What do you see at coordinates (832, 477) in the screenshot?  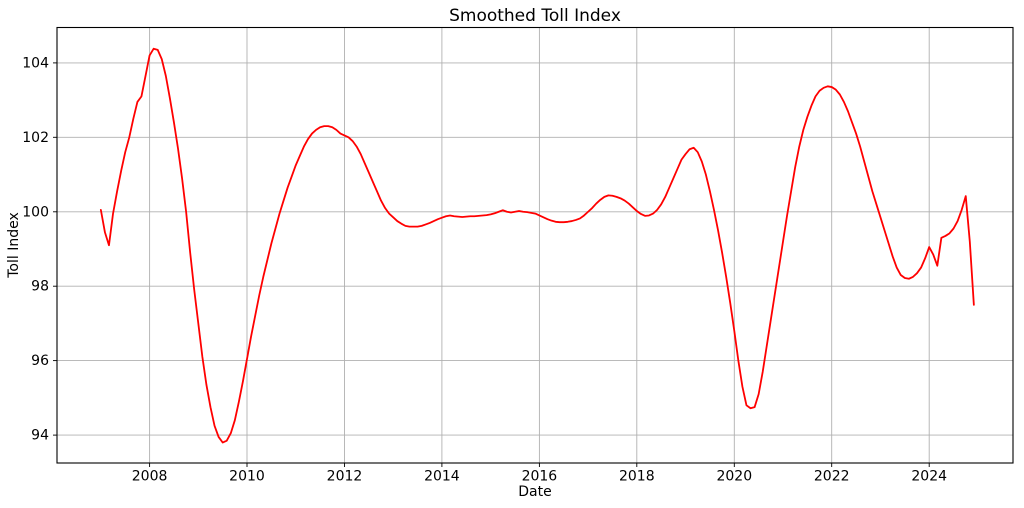 I see `x-tick-label: 2022` at bounding box center [832, 477].